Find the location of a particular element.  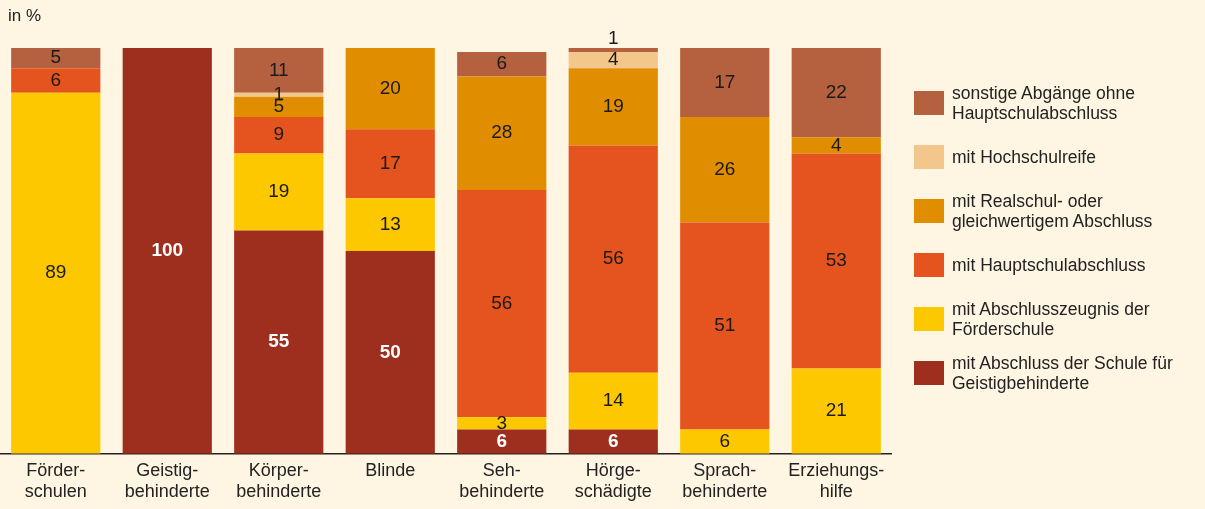

data-label: 9 is located at coordinates (279, 134).